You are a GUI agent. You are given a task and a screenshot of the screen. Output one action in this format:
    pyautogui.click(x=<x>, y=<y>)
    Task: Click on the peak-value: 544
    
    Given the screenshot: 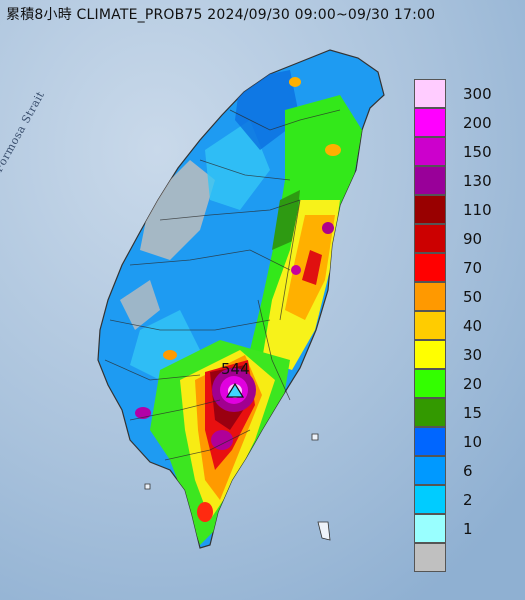 What is the action you would take?
    pyautogui.click(x=235, y=369)
    